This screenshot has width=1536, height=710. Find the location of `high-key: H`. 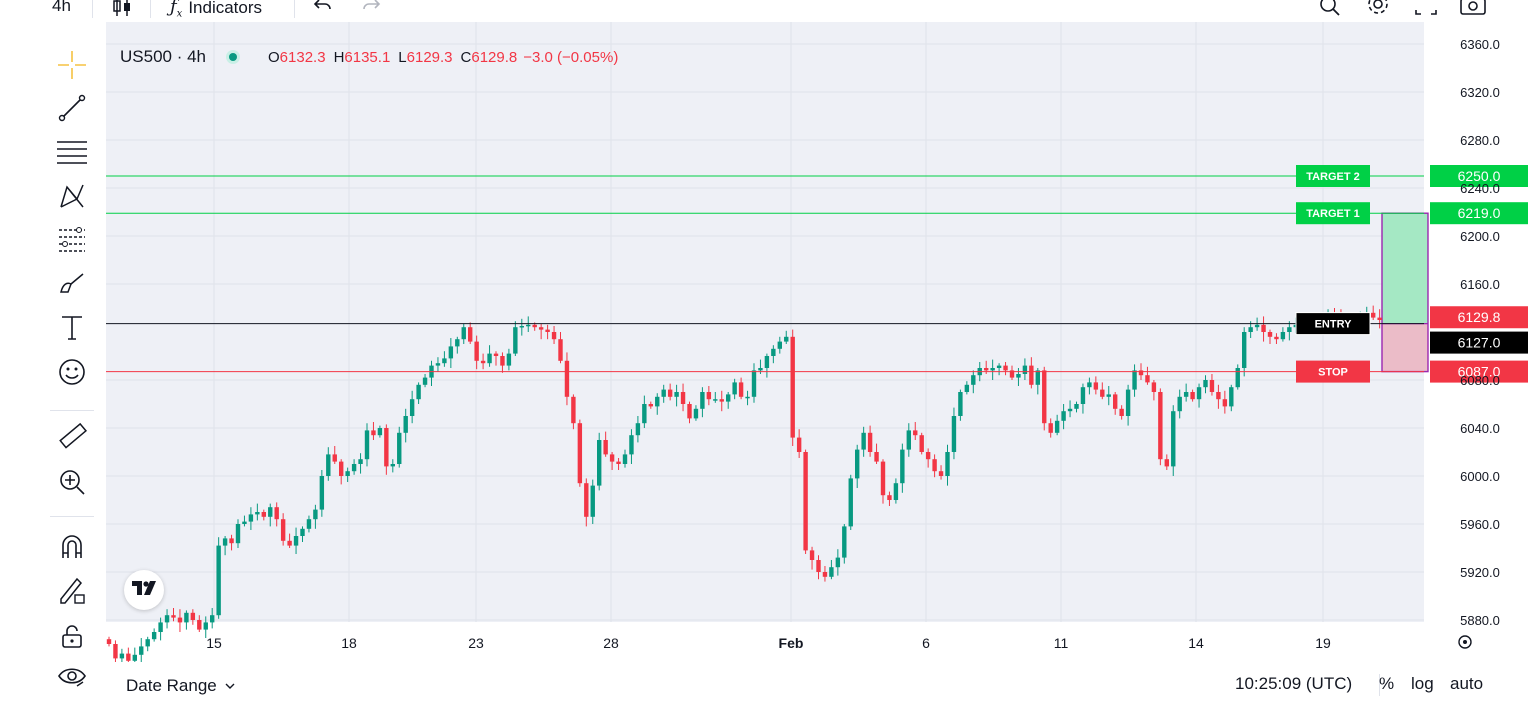

high-key: H is located at coordinates (339, 57).